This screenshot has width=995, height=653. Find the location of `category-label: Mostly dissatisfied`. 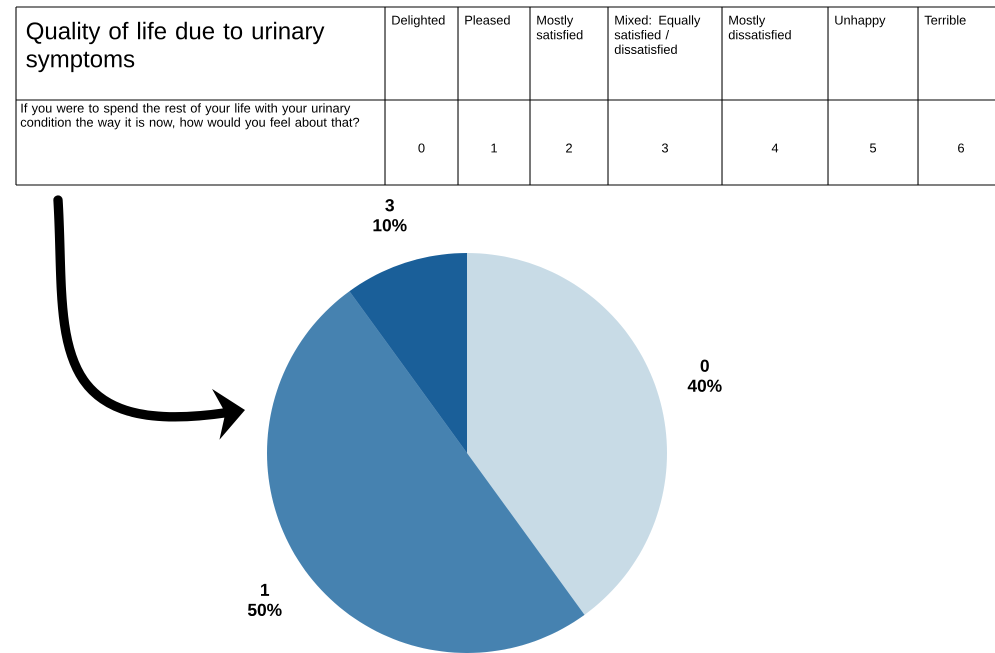

category-label: Mostly dissatisfied is located at coordinates (759, 27).